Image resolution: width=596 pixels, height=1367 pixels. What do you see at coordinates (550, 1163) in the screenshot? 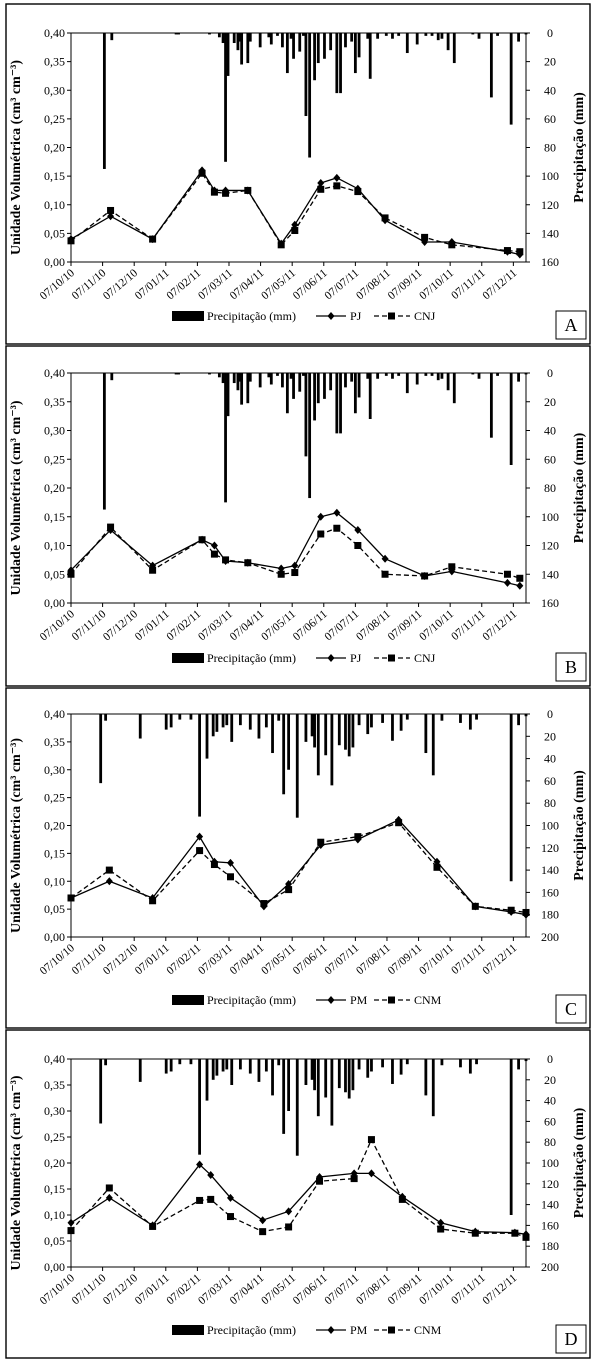
I see `y2-tick-label: 100` at bounding box center [550, 1163].